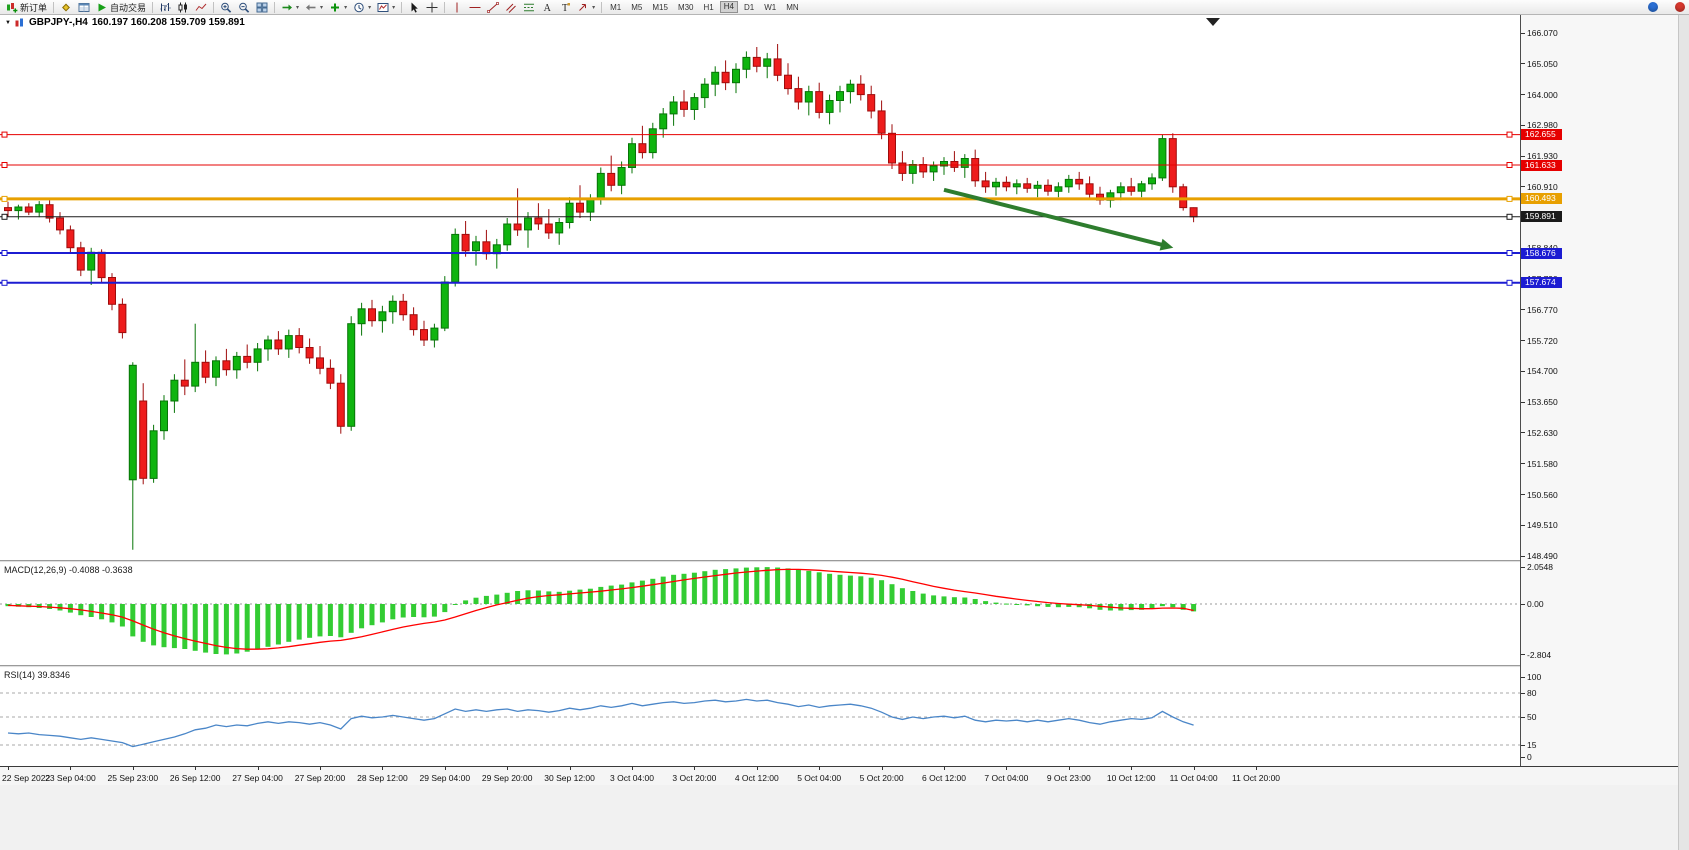 Image resolution: width=1689 pixels, height=850 pixels. What do you see at coordinates (637, 7) in the screenshot?
I see `timeframe-button-m5: M5` at bounding box center [637, 7].